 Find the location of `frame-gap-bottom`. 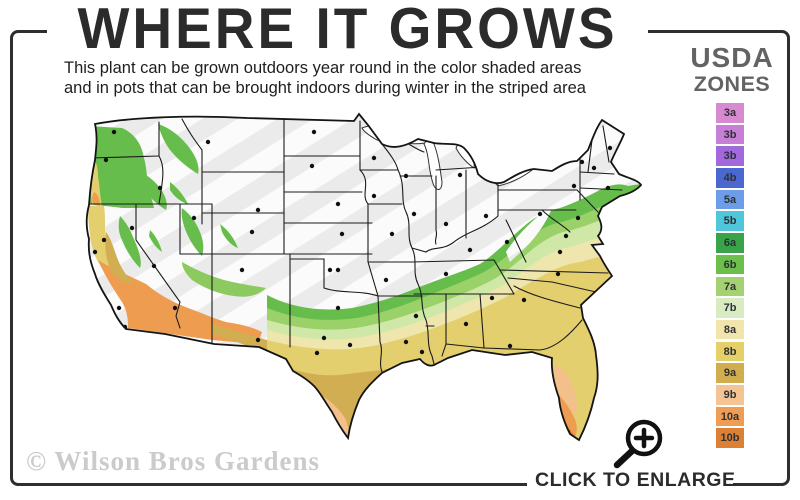

frame-gap-bottom is located at coordinates (630, 483).